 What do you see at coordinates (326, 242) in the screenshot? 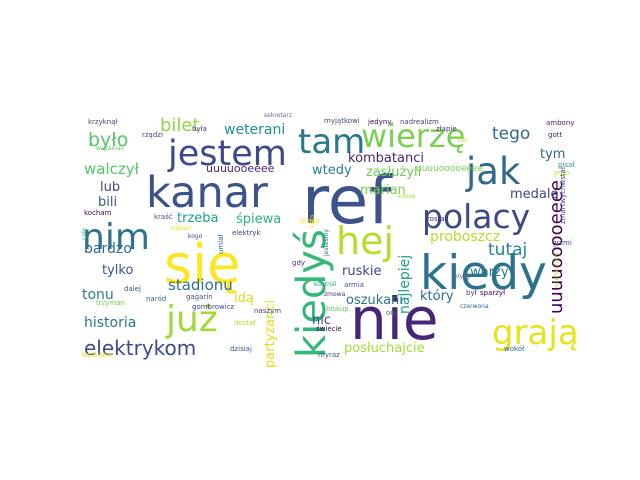
I see `word-jestesmy: jesteśmy` at bounding box center [326, 242].